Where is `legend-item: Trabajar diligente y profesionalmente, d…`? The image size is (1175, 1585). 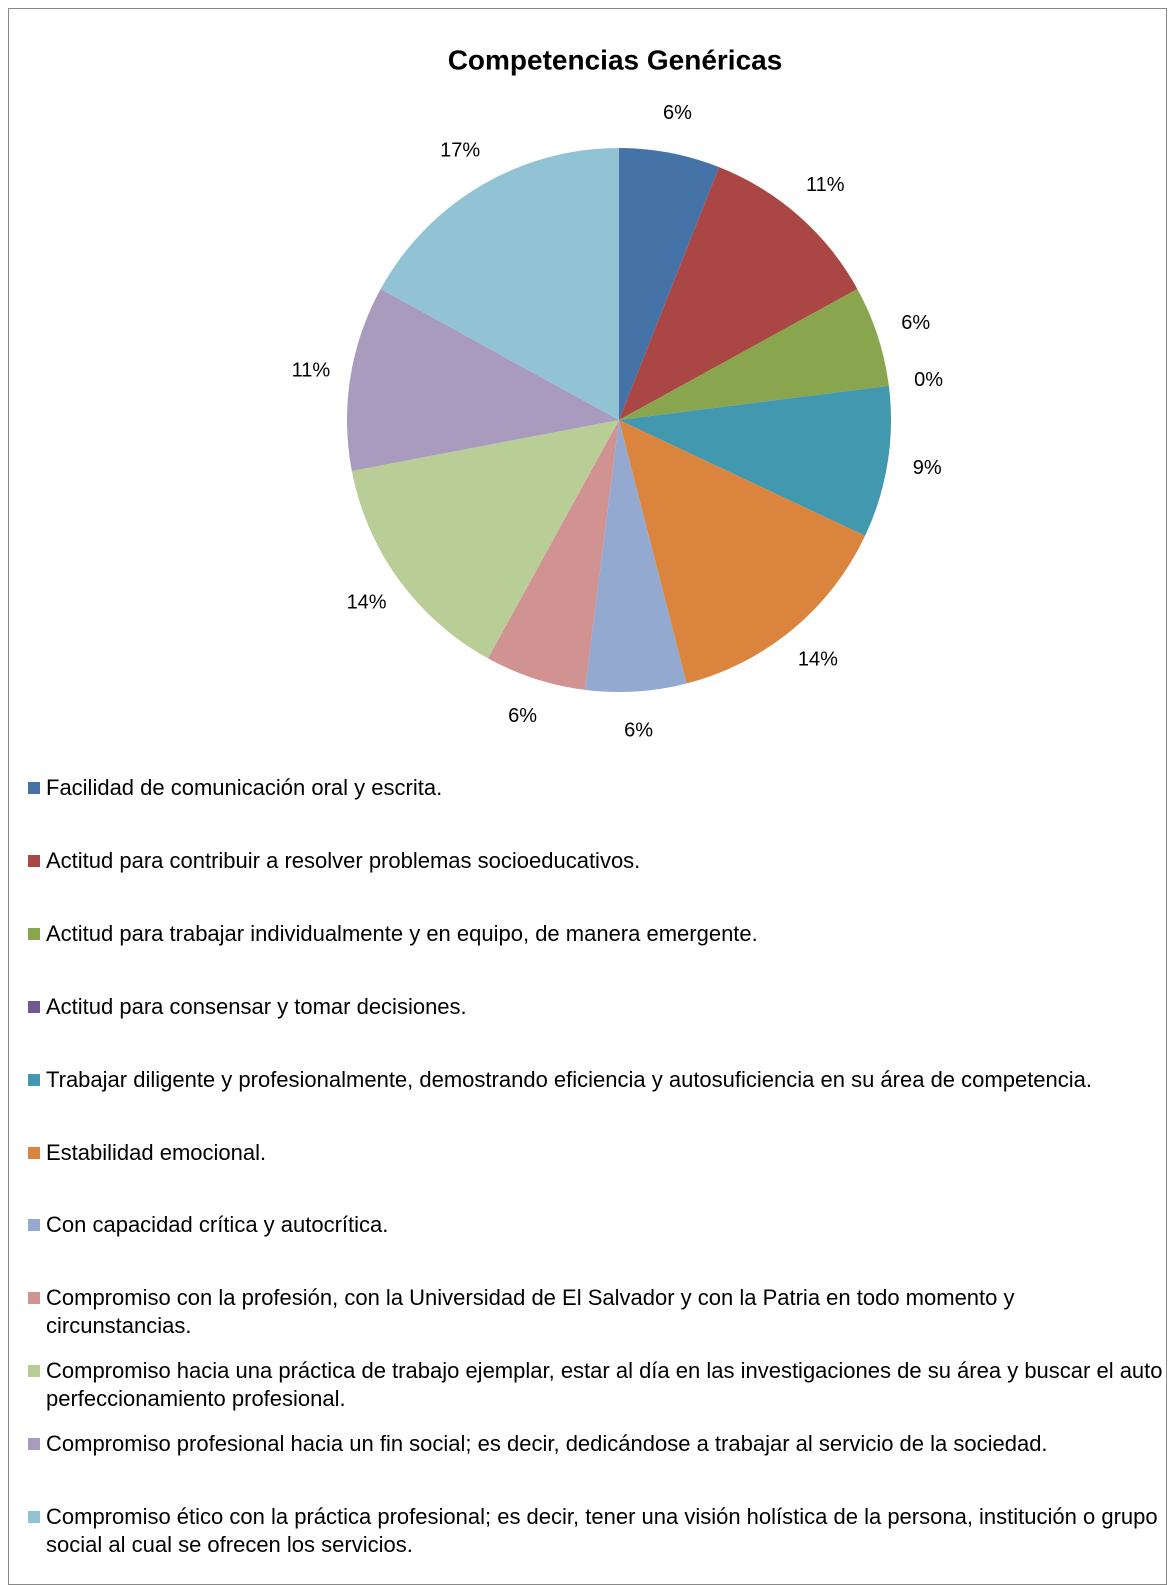
legend-item: Trabajar diligente y profesionalmente, d… is located at coordinates (595, 1080).